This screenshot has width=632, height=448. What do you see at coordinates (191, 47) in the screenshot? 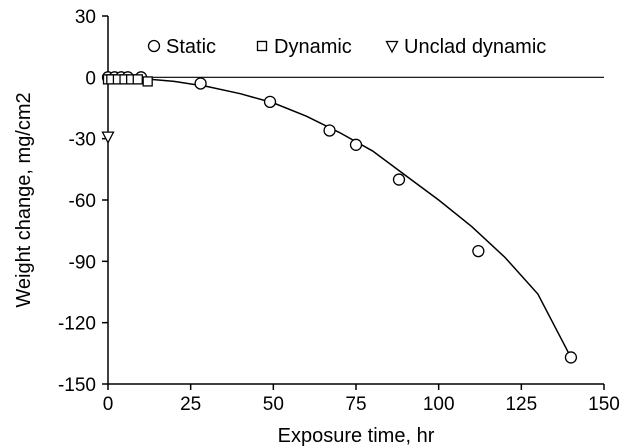
I see `legend-label-static: Static` at bounding box center [191, 47].